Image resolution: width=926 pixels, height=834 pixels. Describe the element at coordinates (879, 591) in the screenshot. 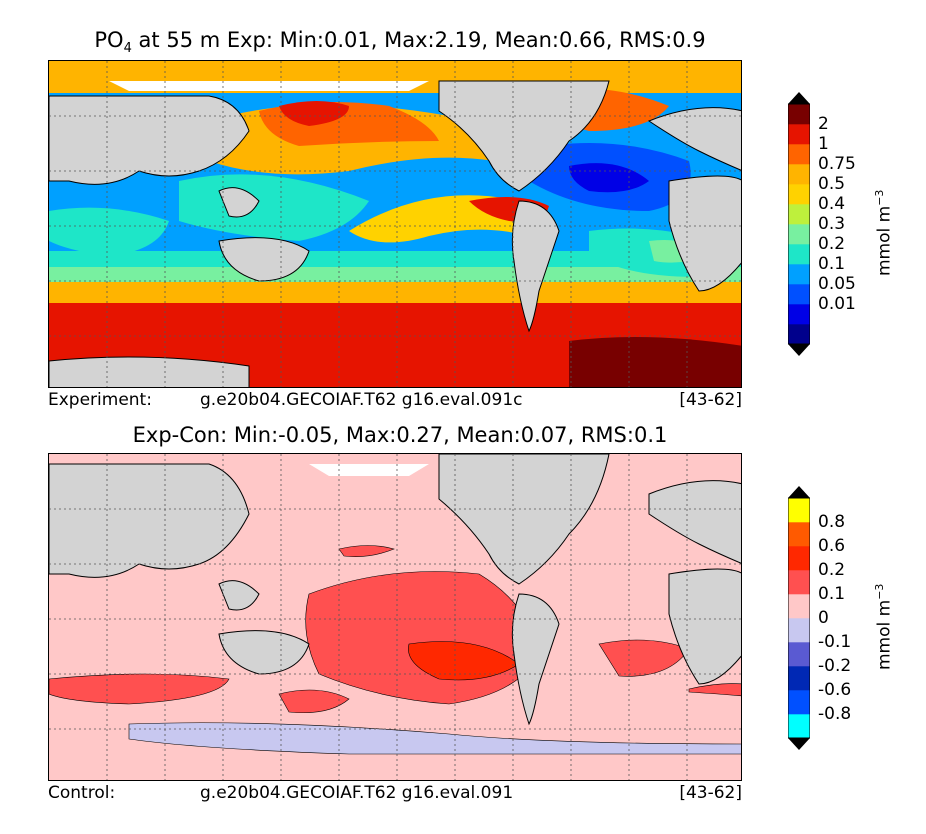

I see `bottom-units-exp: −3` at that location.